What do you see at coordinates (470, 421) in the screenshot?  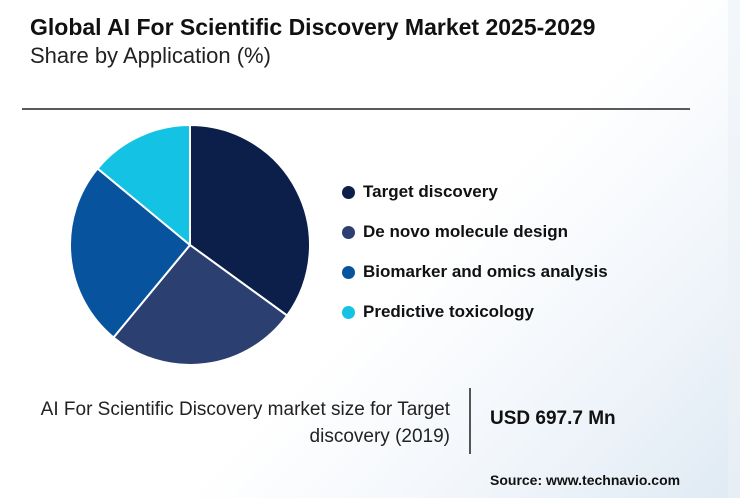 I see `stat-divider` at bounding box center [470, 421].